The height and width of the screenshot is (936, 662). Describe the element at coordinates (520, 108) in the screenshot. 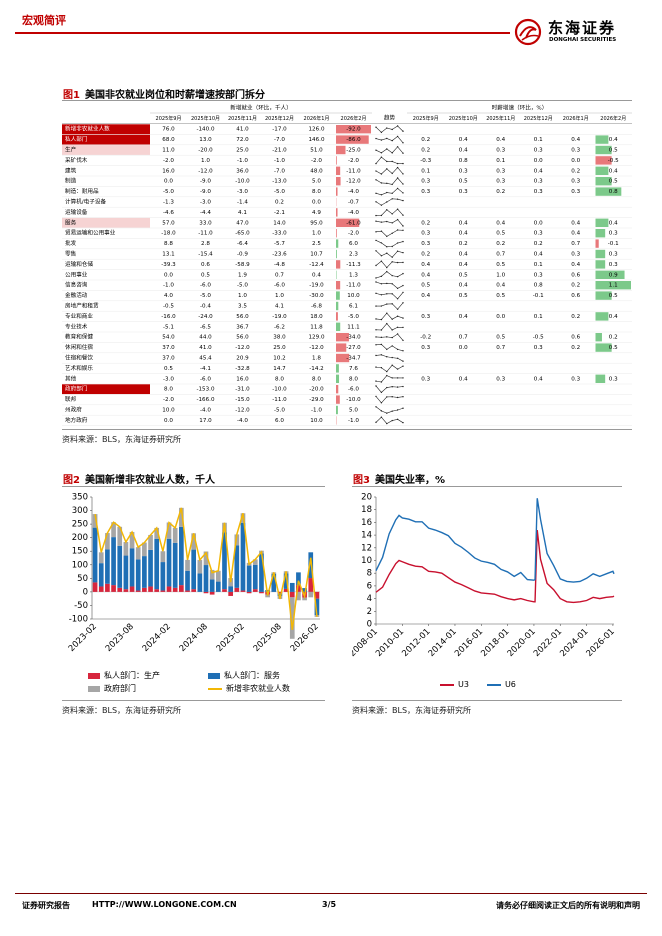

I see `column-group-header: 时薪增速（环比，%）` at that location.